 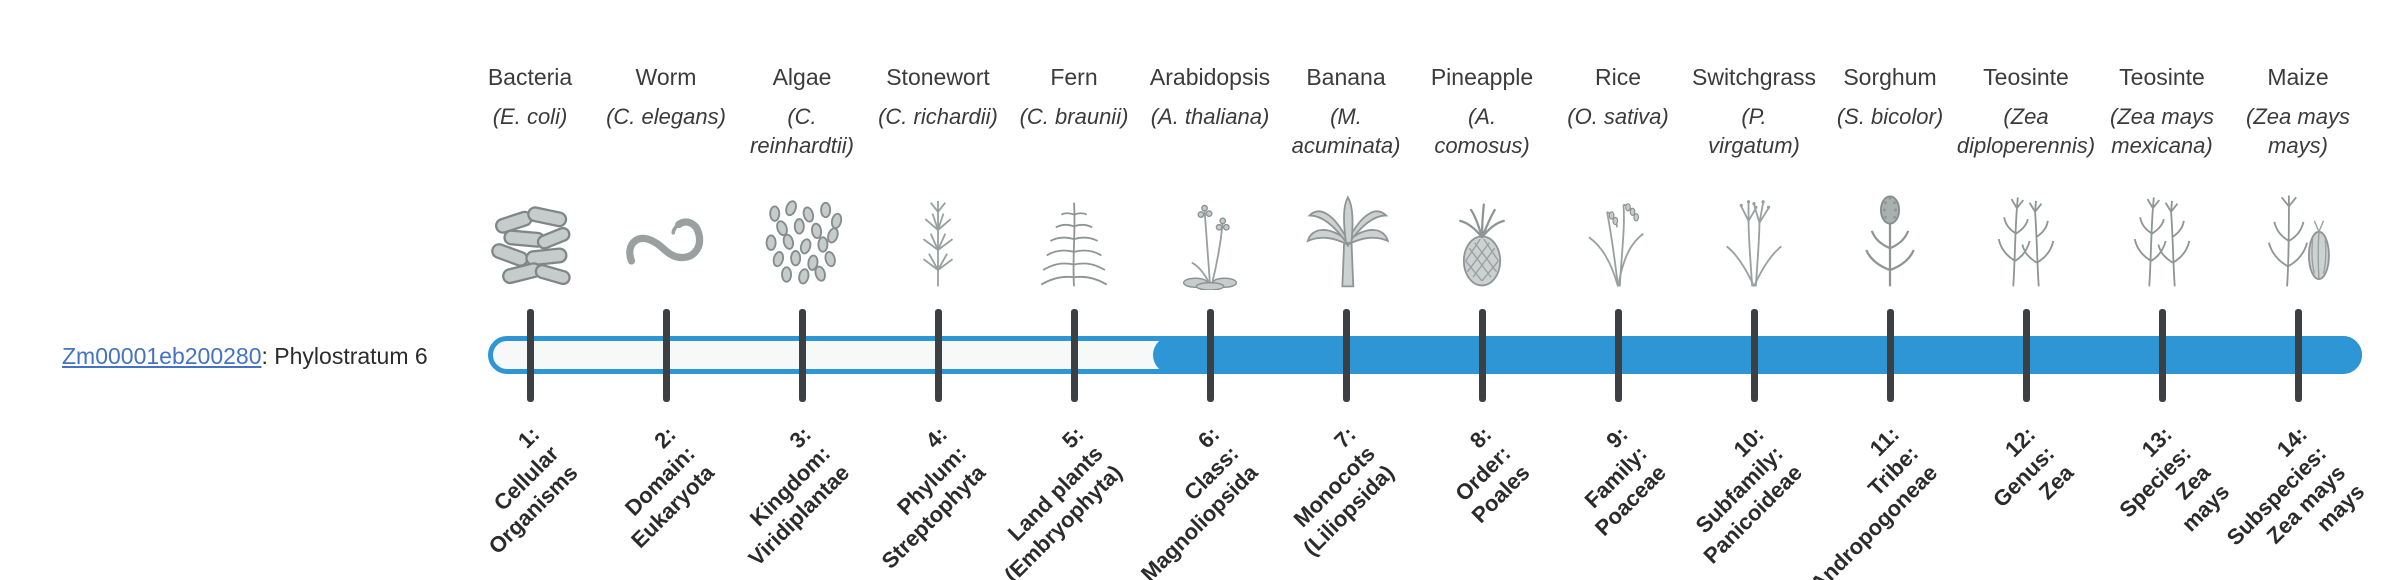 I want to click on organism-name: Fern, so click(x=1074, y=77).